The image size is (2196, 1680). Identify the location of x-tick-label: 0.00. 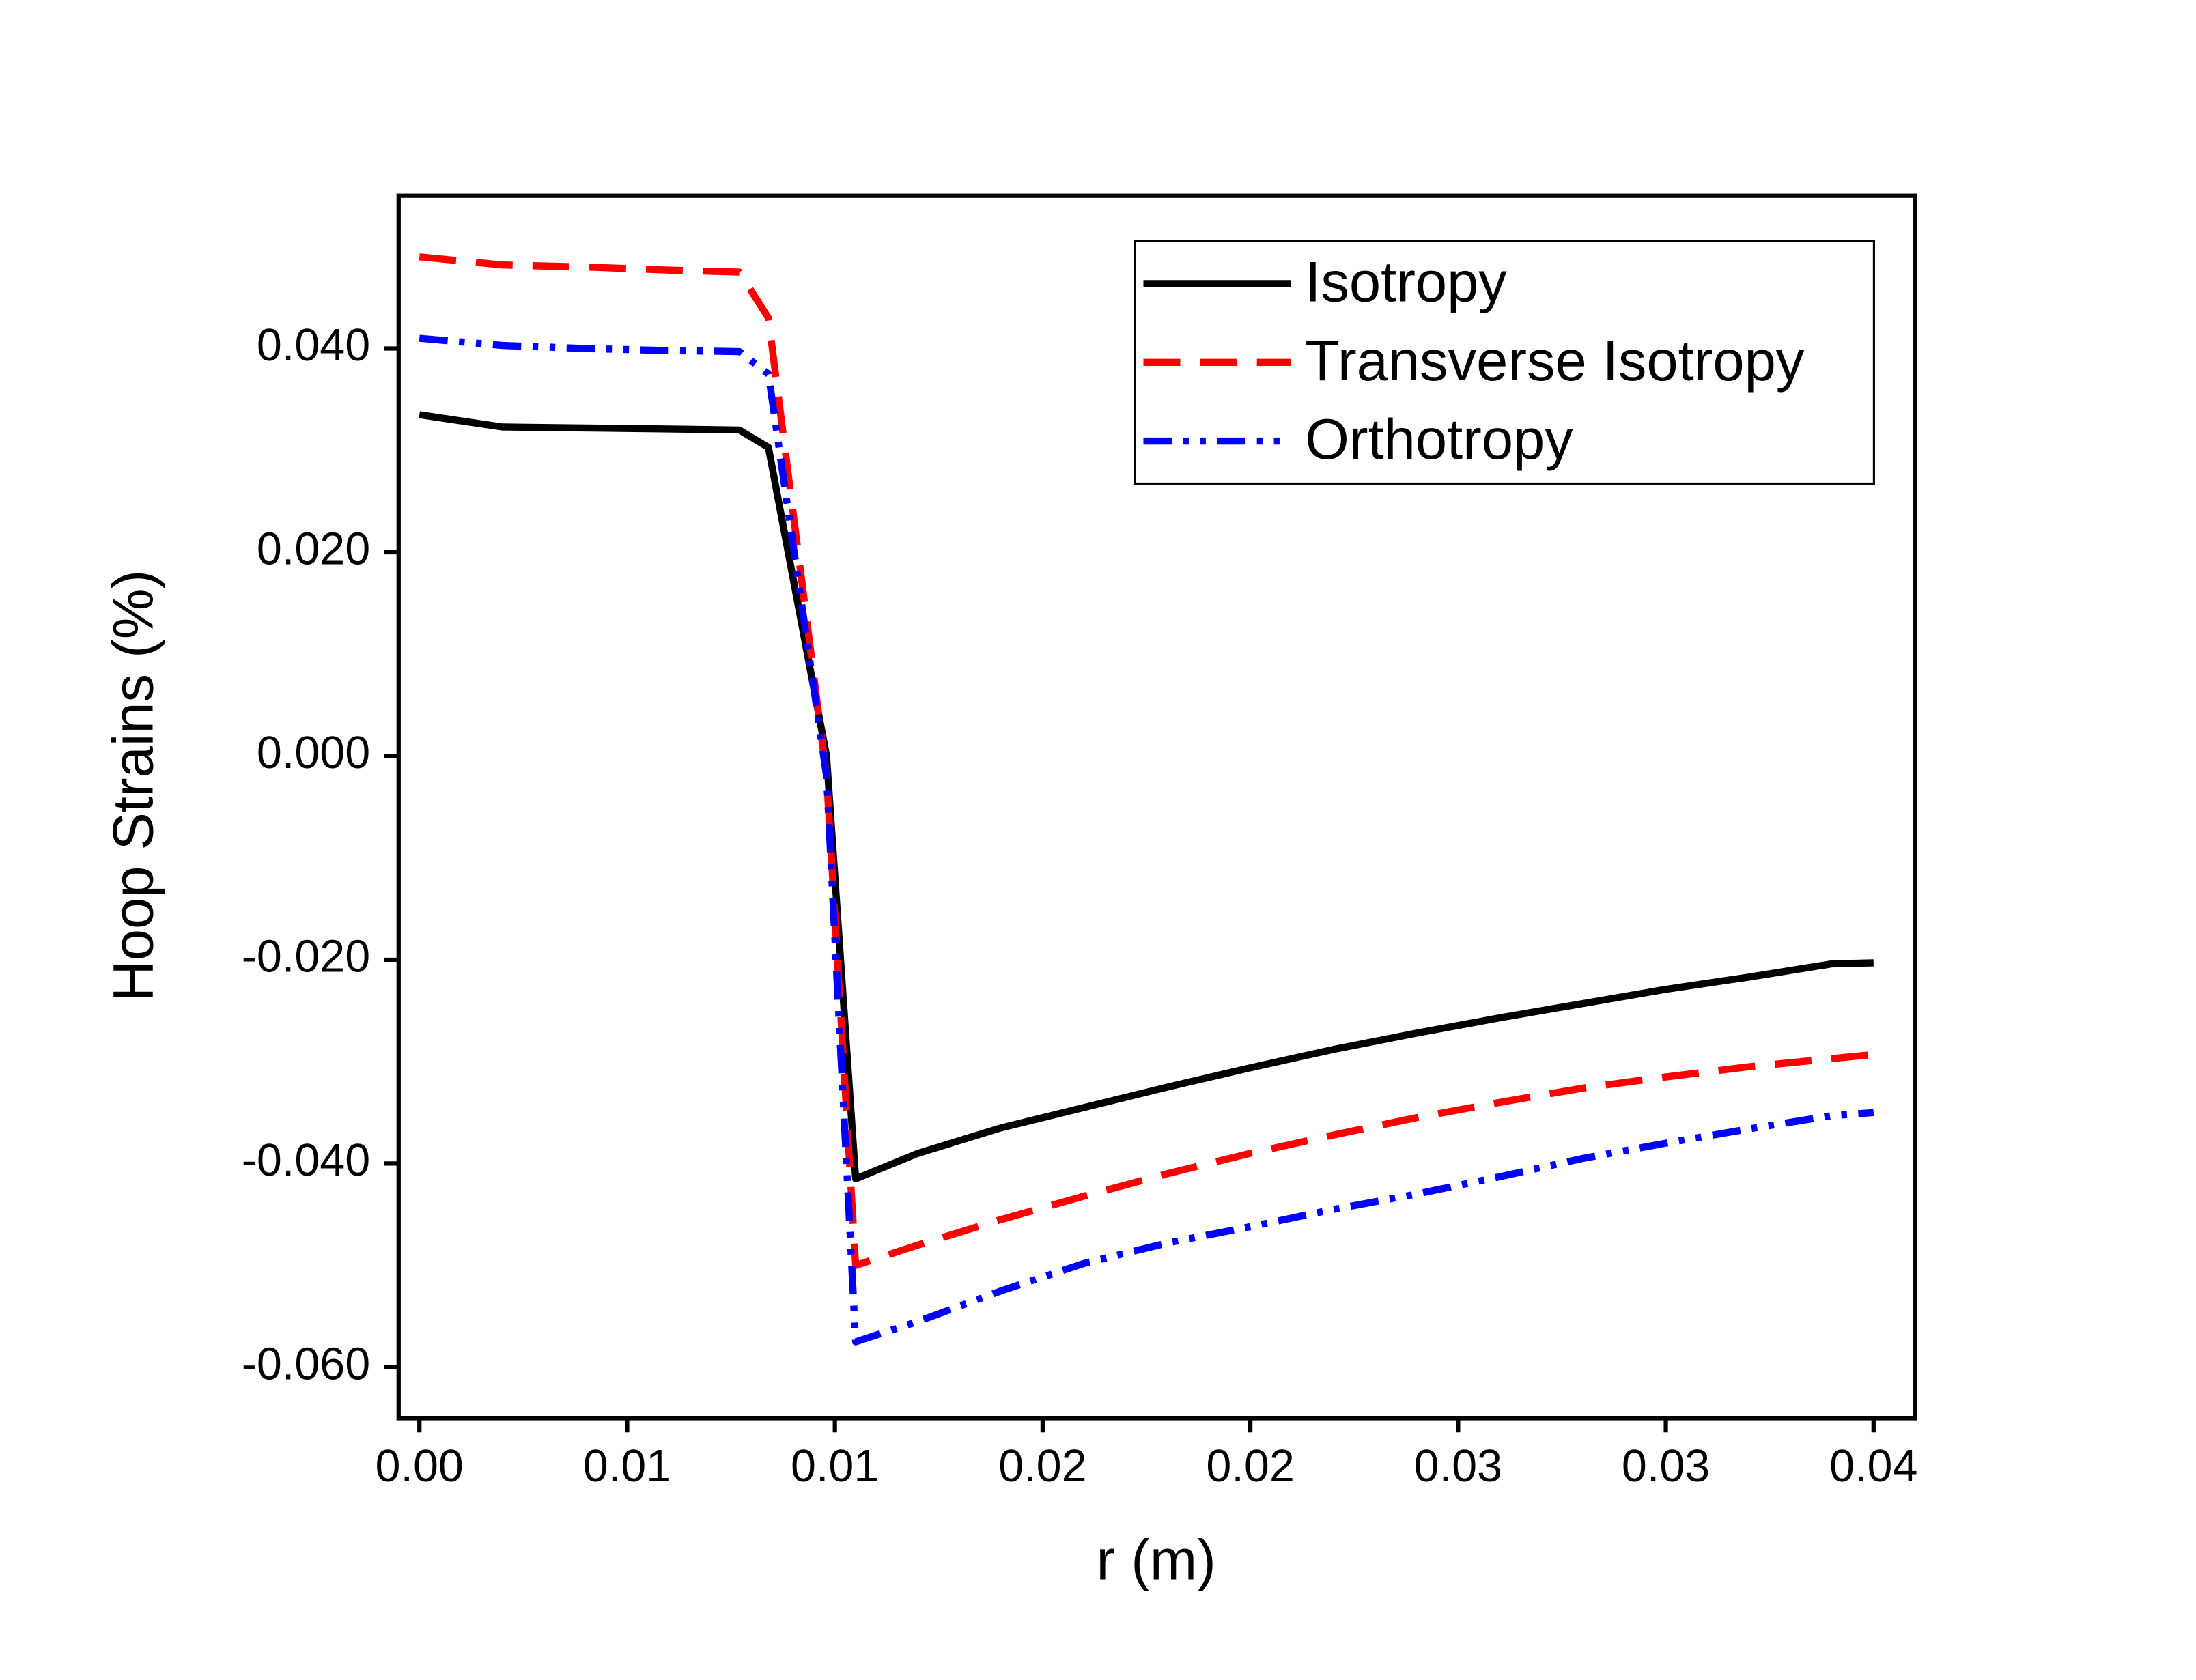
(420, 1466).